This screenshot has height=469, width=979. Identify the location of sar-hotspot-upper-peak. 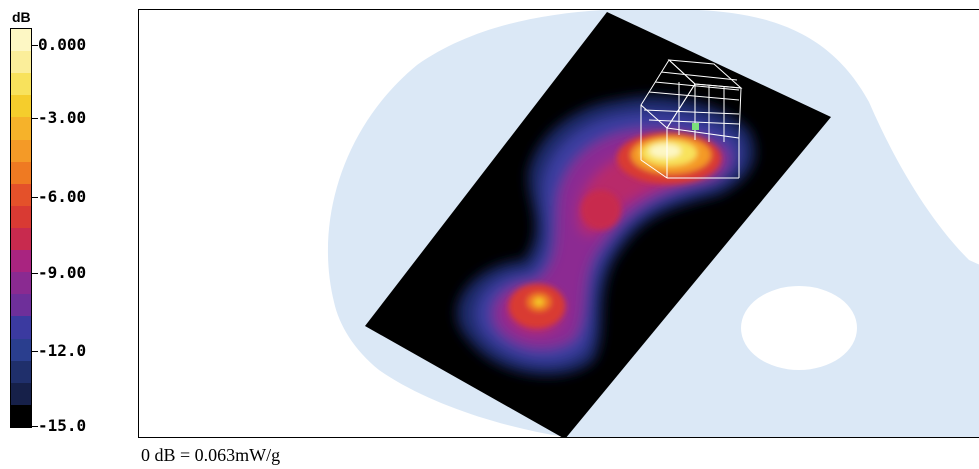
(665, 151).